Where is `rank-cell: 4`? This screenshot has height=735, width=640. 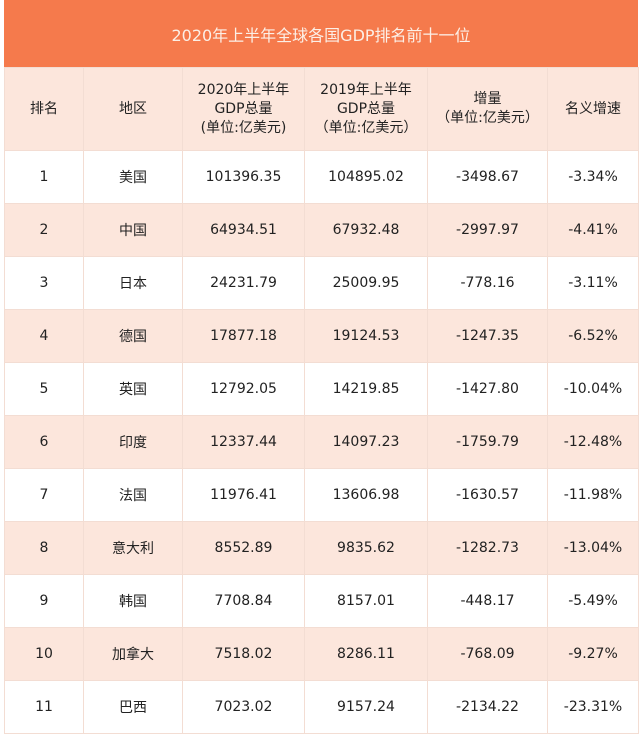 rank-cell: 4 is located at coordinates (44, 336).